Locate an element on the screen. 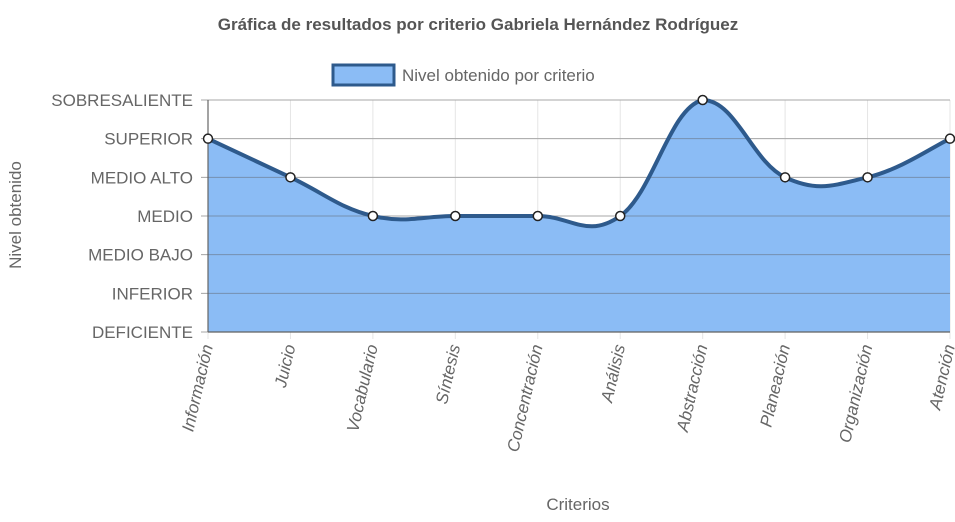  x-tick-label: Análisis is located at coordinates (613, 373).